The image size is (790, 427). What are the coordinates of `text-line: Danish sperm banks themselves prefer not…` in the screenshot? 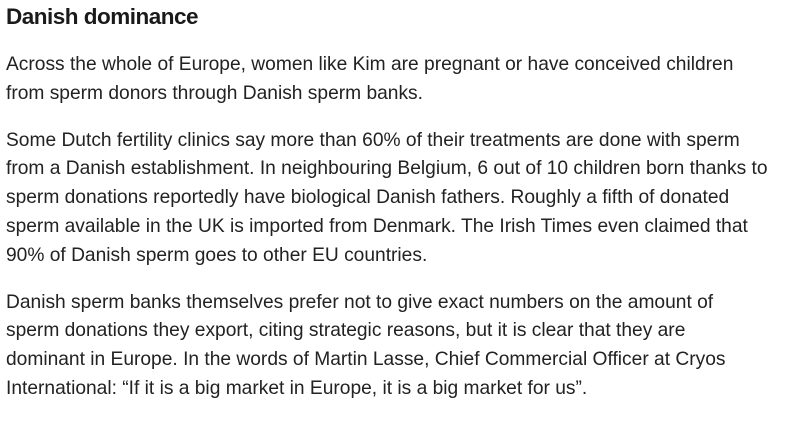 It's located at (360, 302).